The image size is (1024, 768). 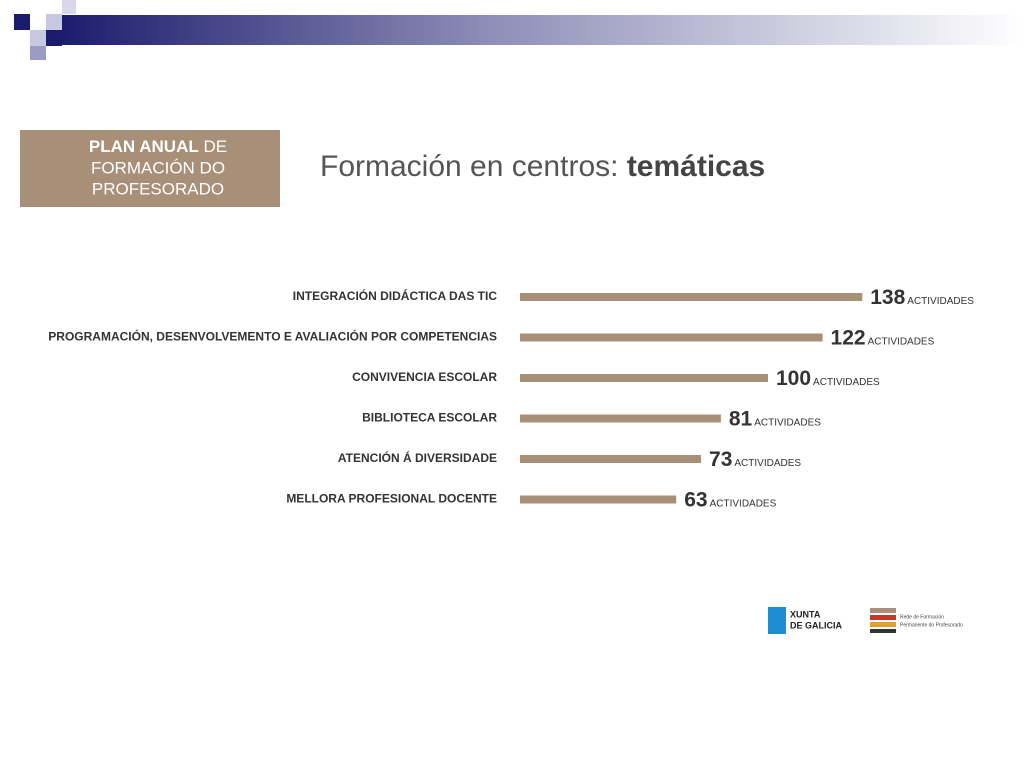 I want to click on header-box, so click(x=150, y=168).